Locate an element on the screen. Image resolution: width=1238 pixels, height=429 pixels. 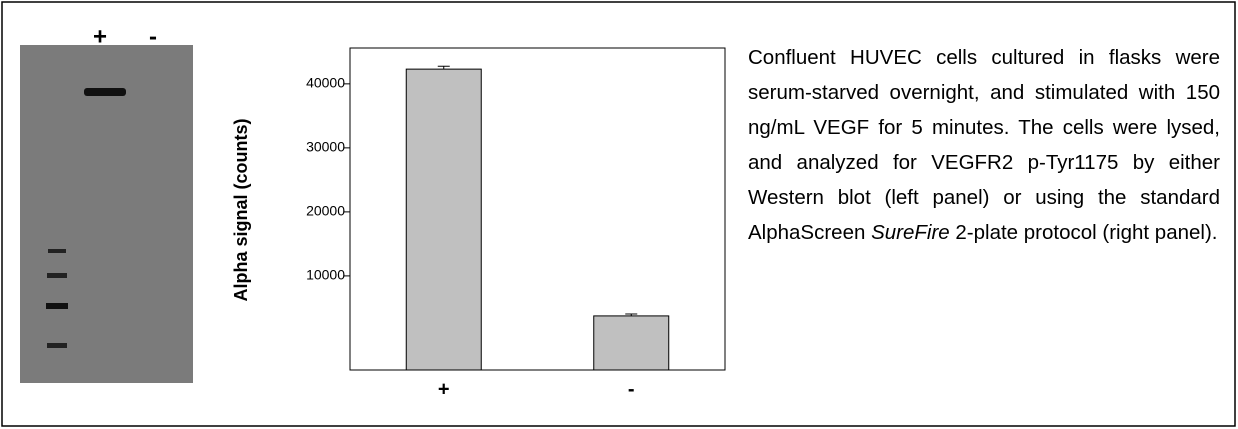
blot-image is located at coordinates (106, 214).